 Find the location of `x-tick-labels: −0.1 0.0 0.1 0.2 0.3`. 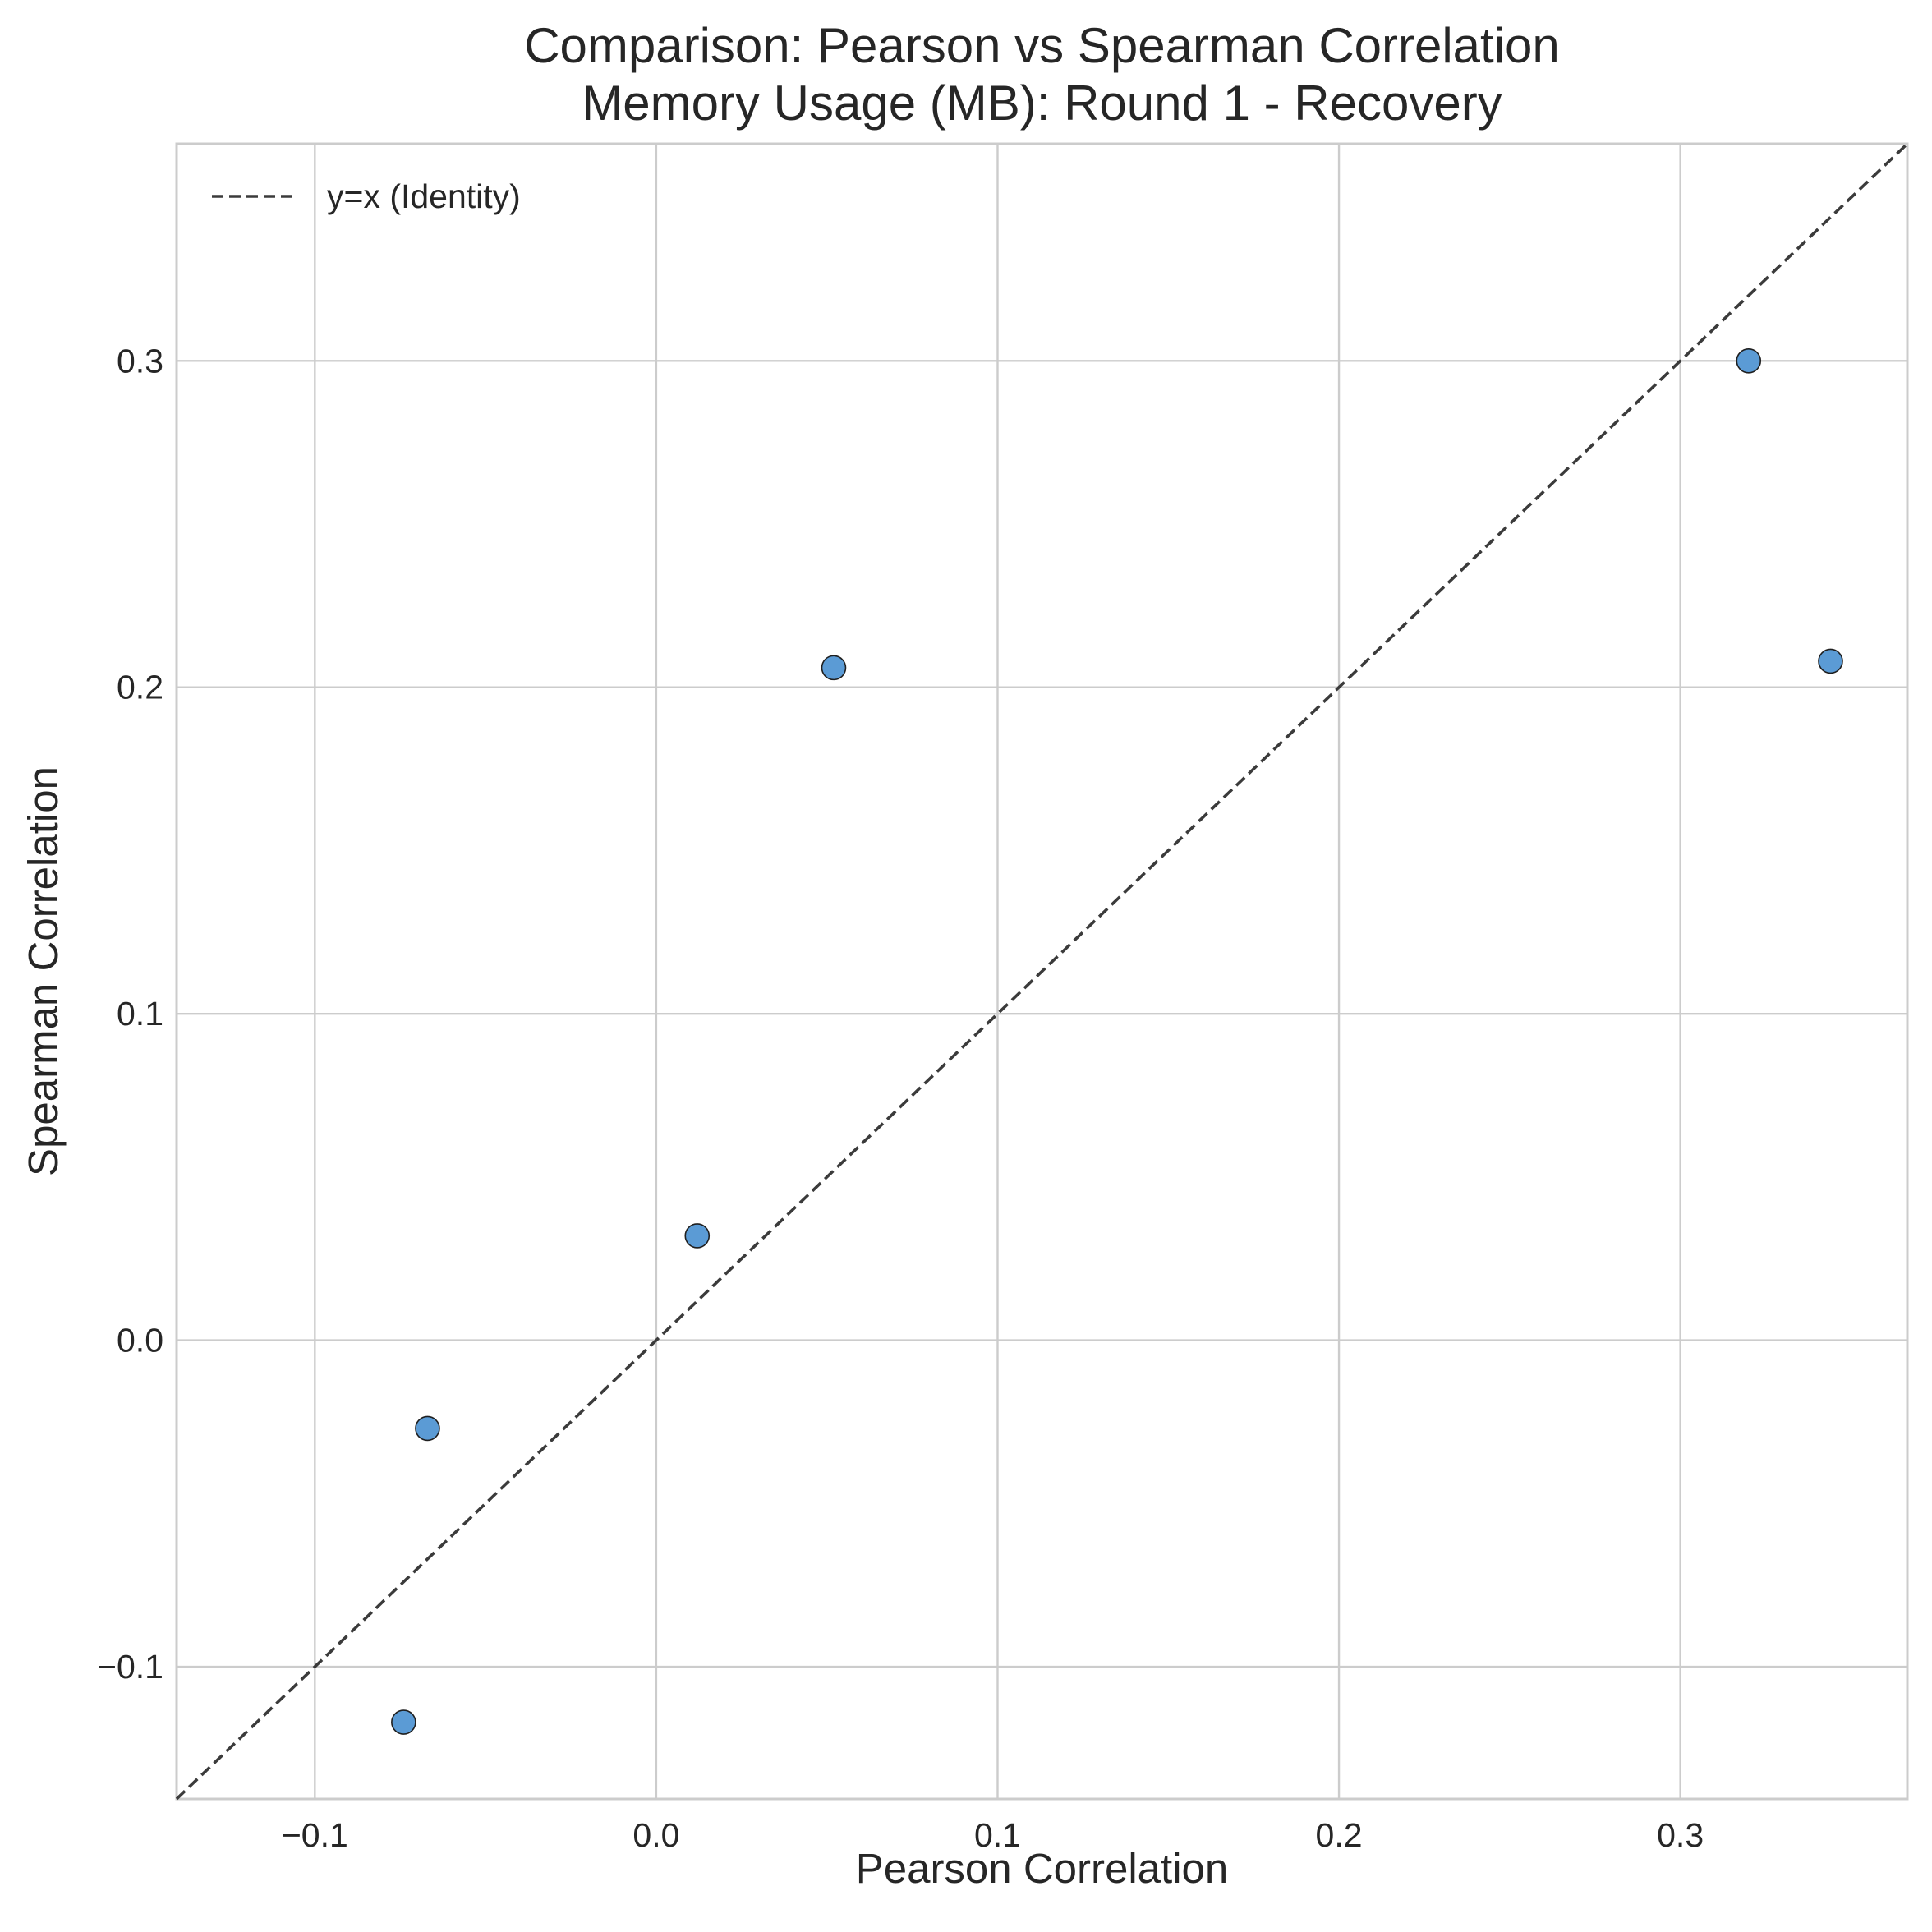

x-tick-labels: −0.1 0.0 0.1 0.2 0.3 is located at coordinates (993, 1835).